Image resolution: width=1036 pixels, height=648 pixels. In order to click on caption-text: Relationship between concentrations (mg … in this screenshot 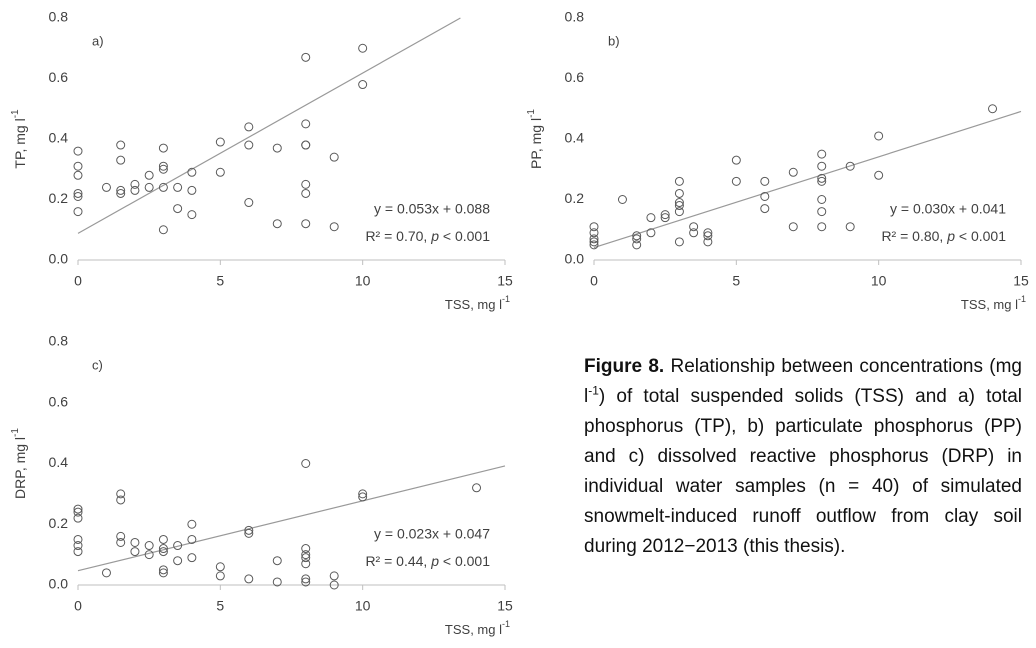, I will do `click(803, 456)`.